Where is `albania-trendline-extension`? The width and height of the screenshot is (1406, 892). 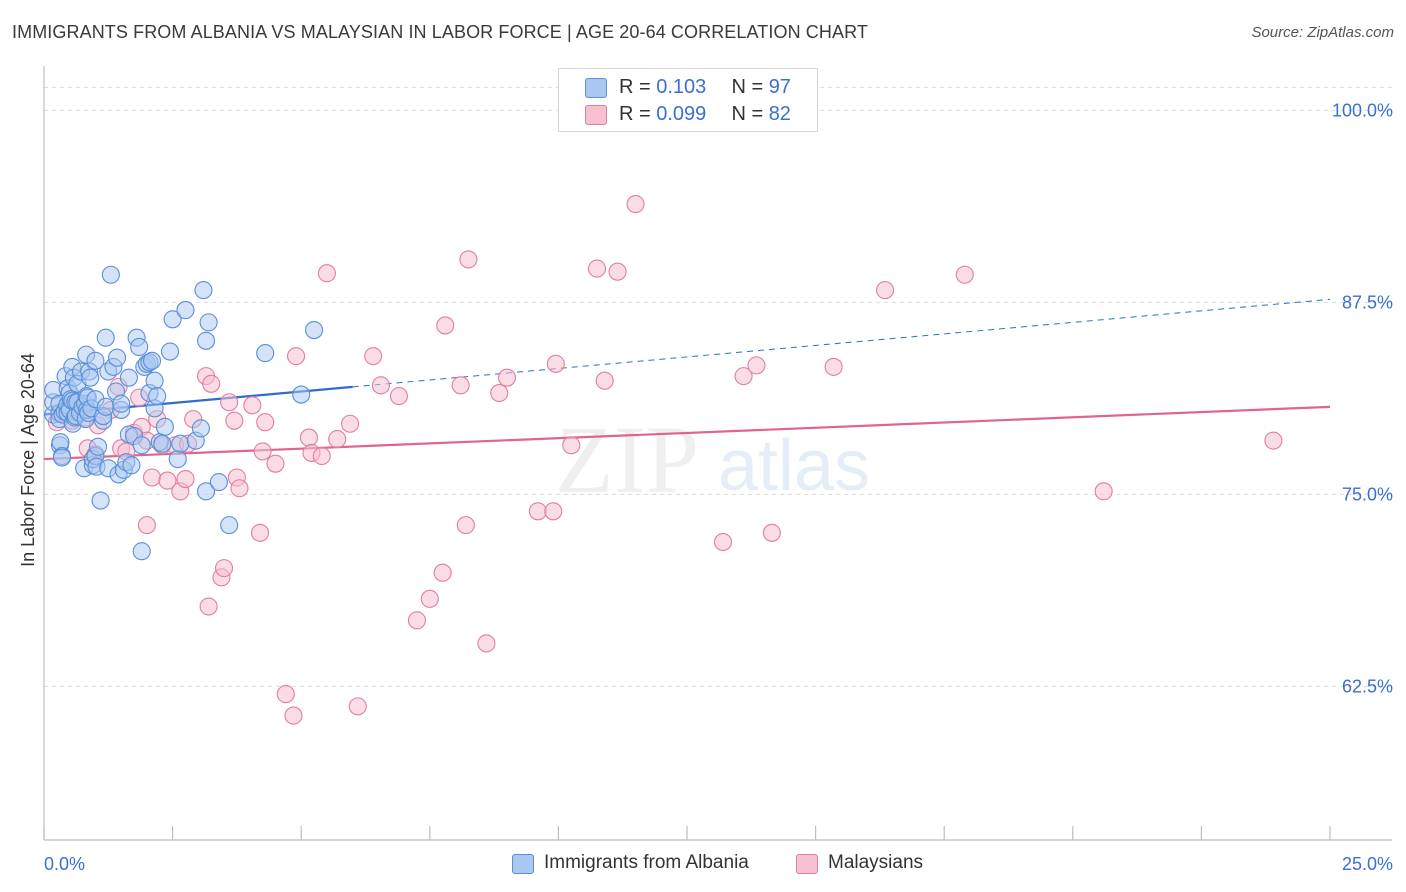 albania-trendline-extension is located at coordinates (841, 343).